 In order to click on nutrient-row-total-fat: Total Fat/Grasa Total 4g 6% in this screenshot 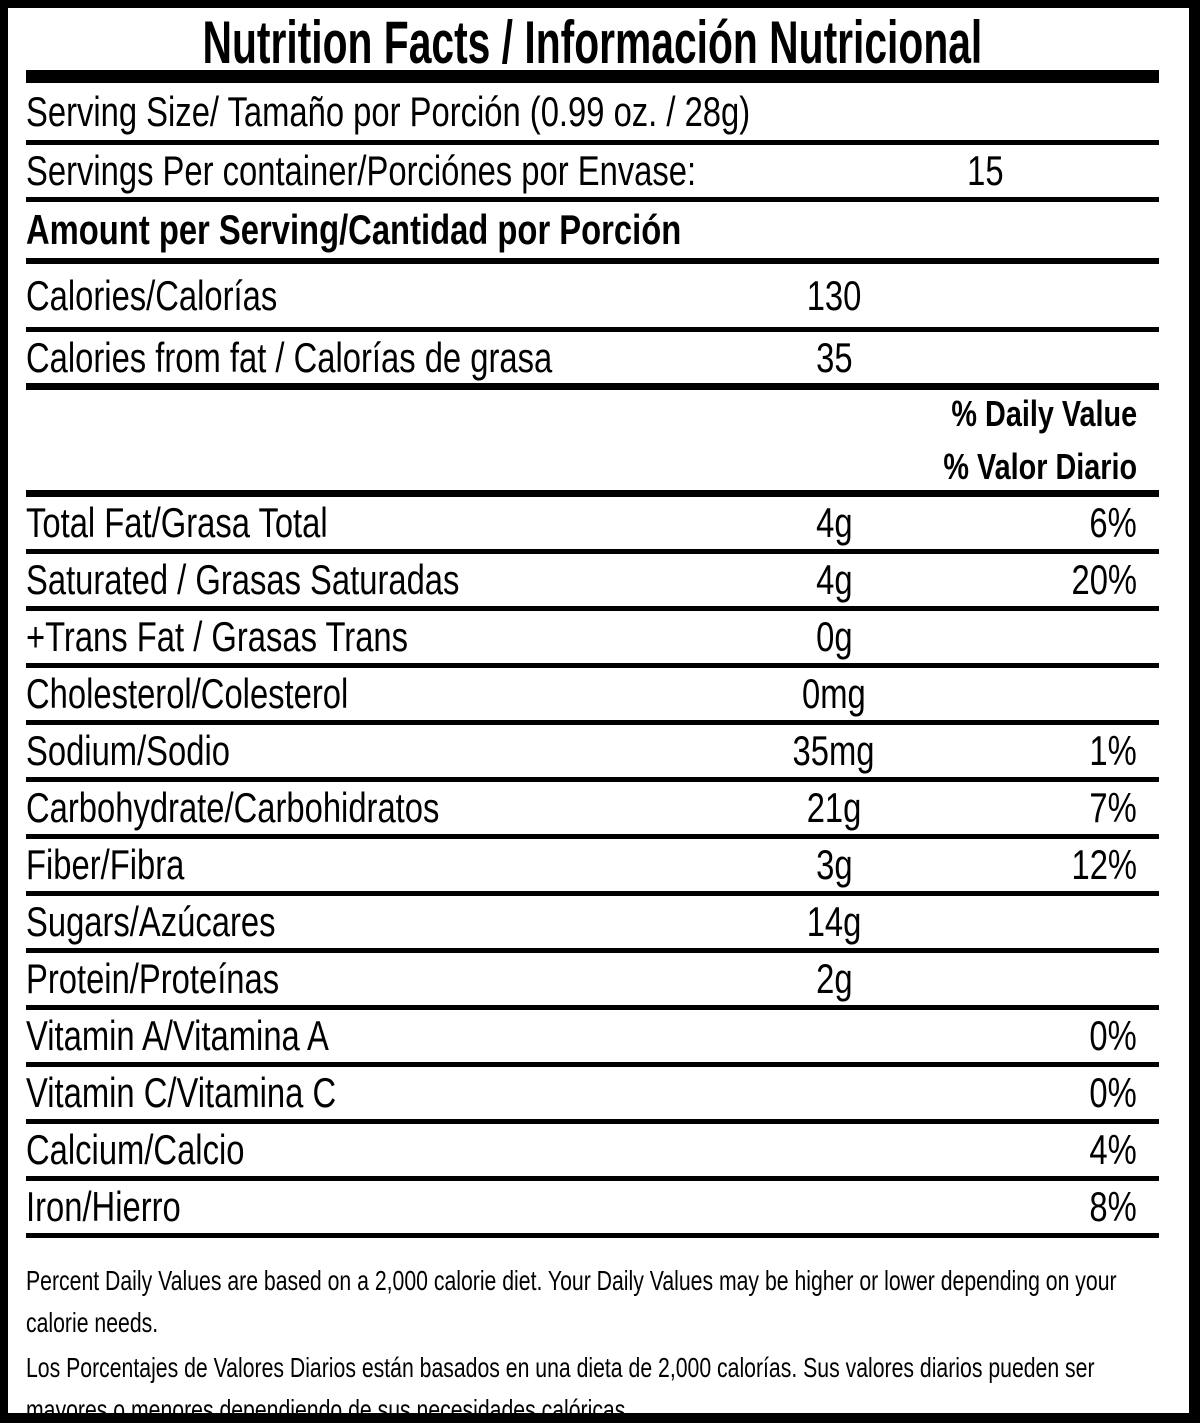, I will do `click(592, 525)`.